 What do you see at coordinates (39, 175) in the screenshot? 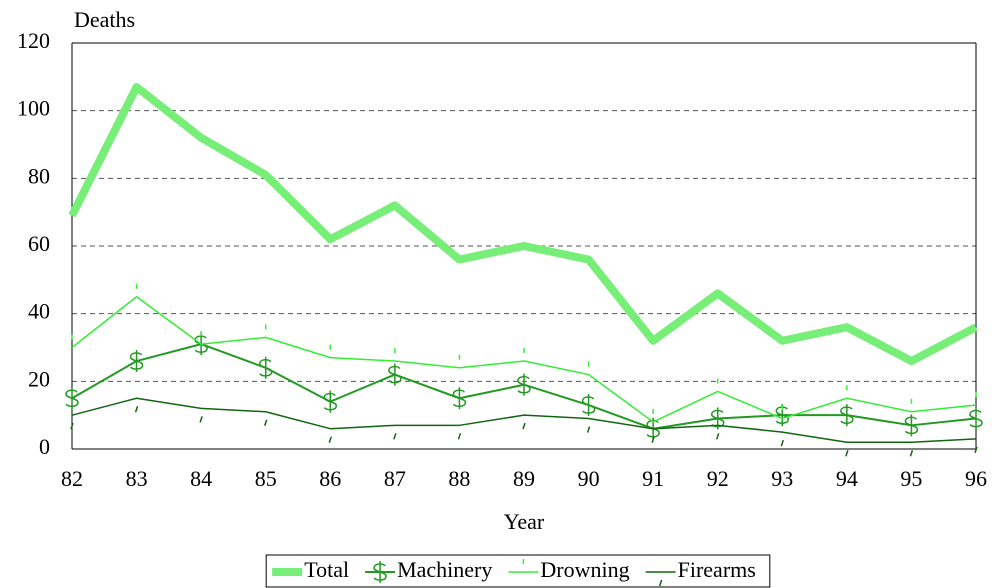
I see `y-tick-label: 80` at bounding box center [39, 175].